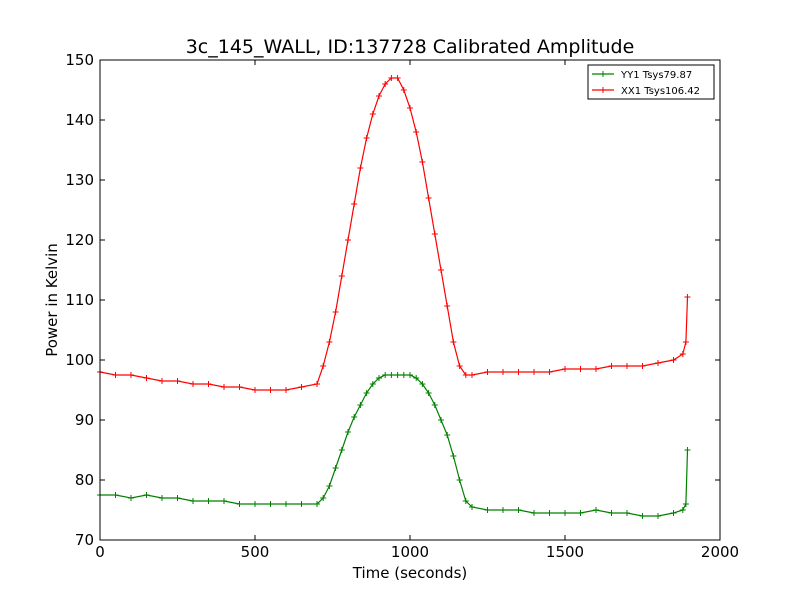  I want to click on y-axis-label: Power in Kelvin, so click(52, 300).